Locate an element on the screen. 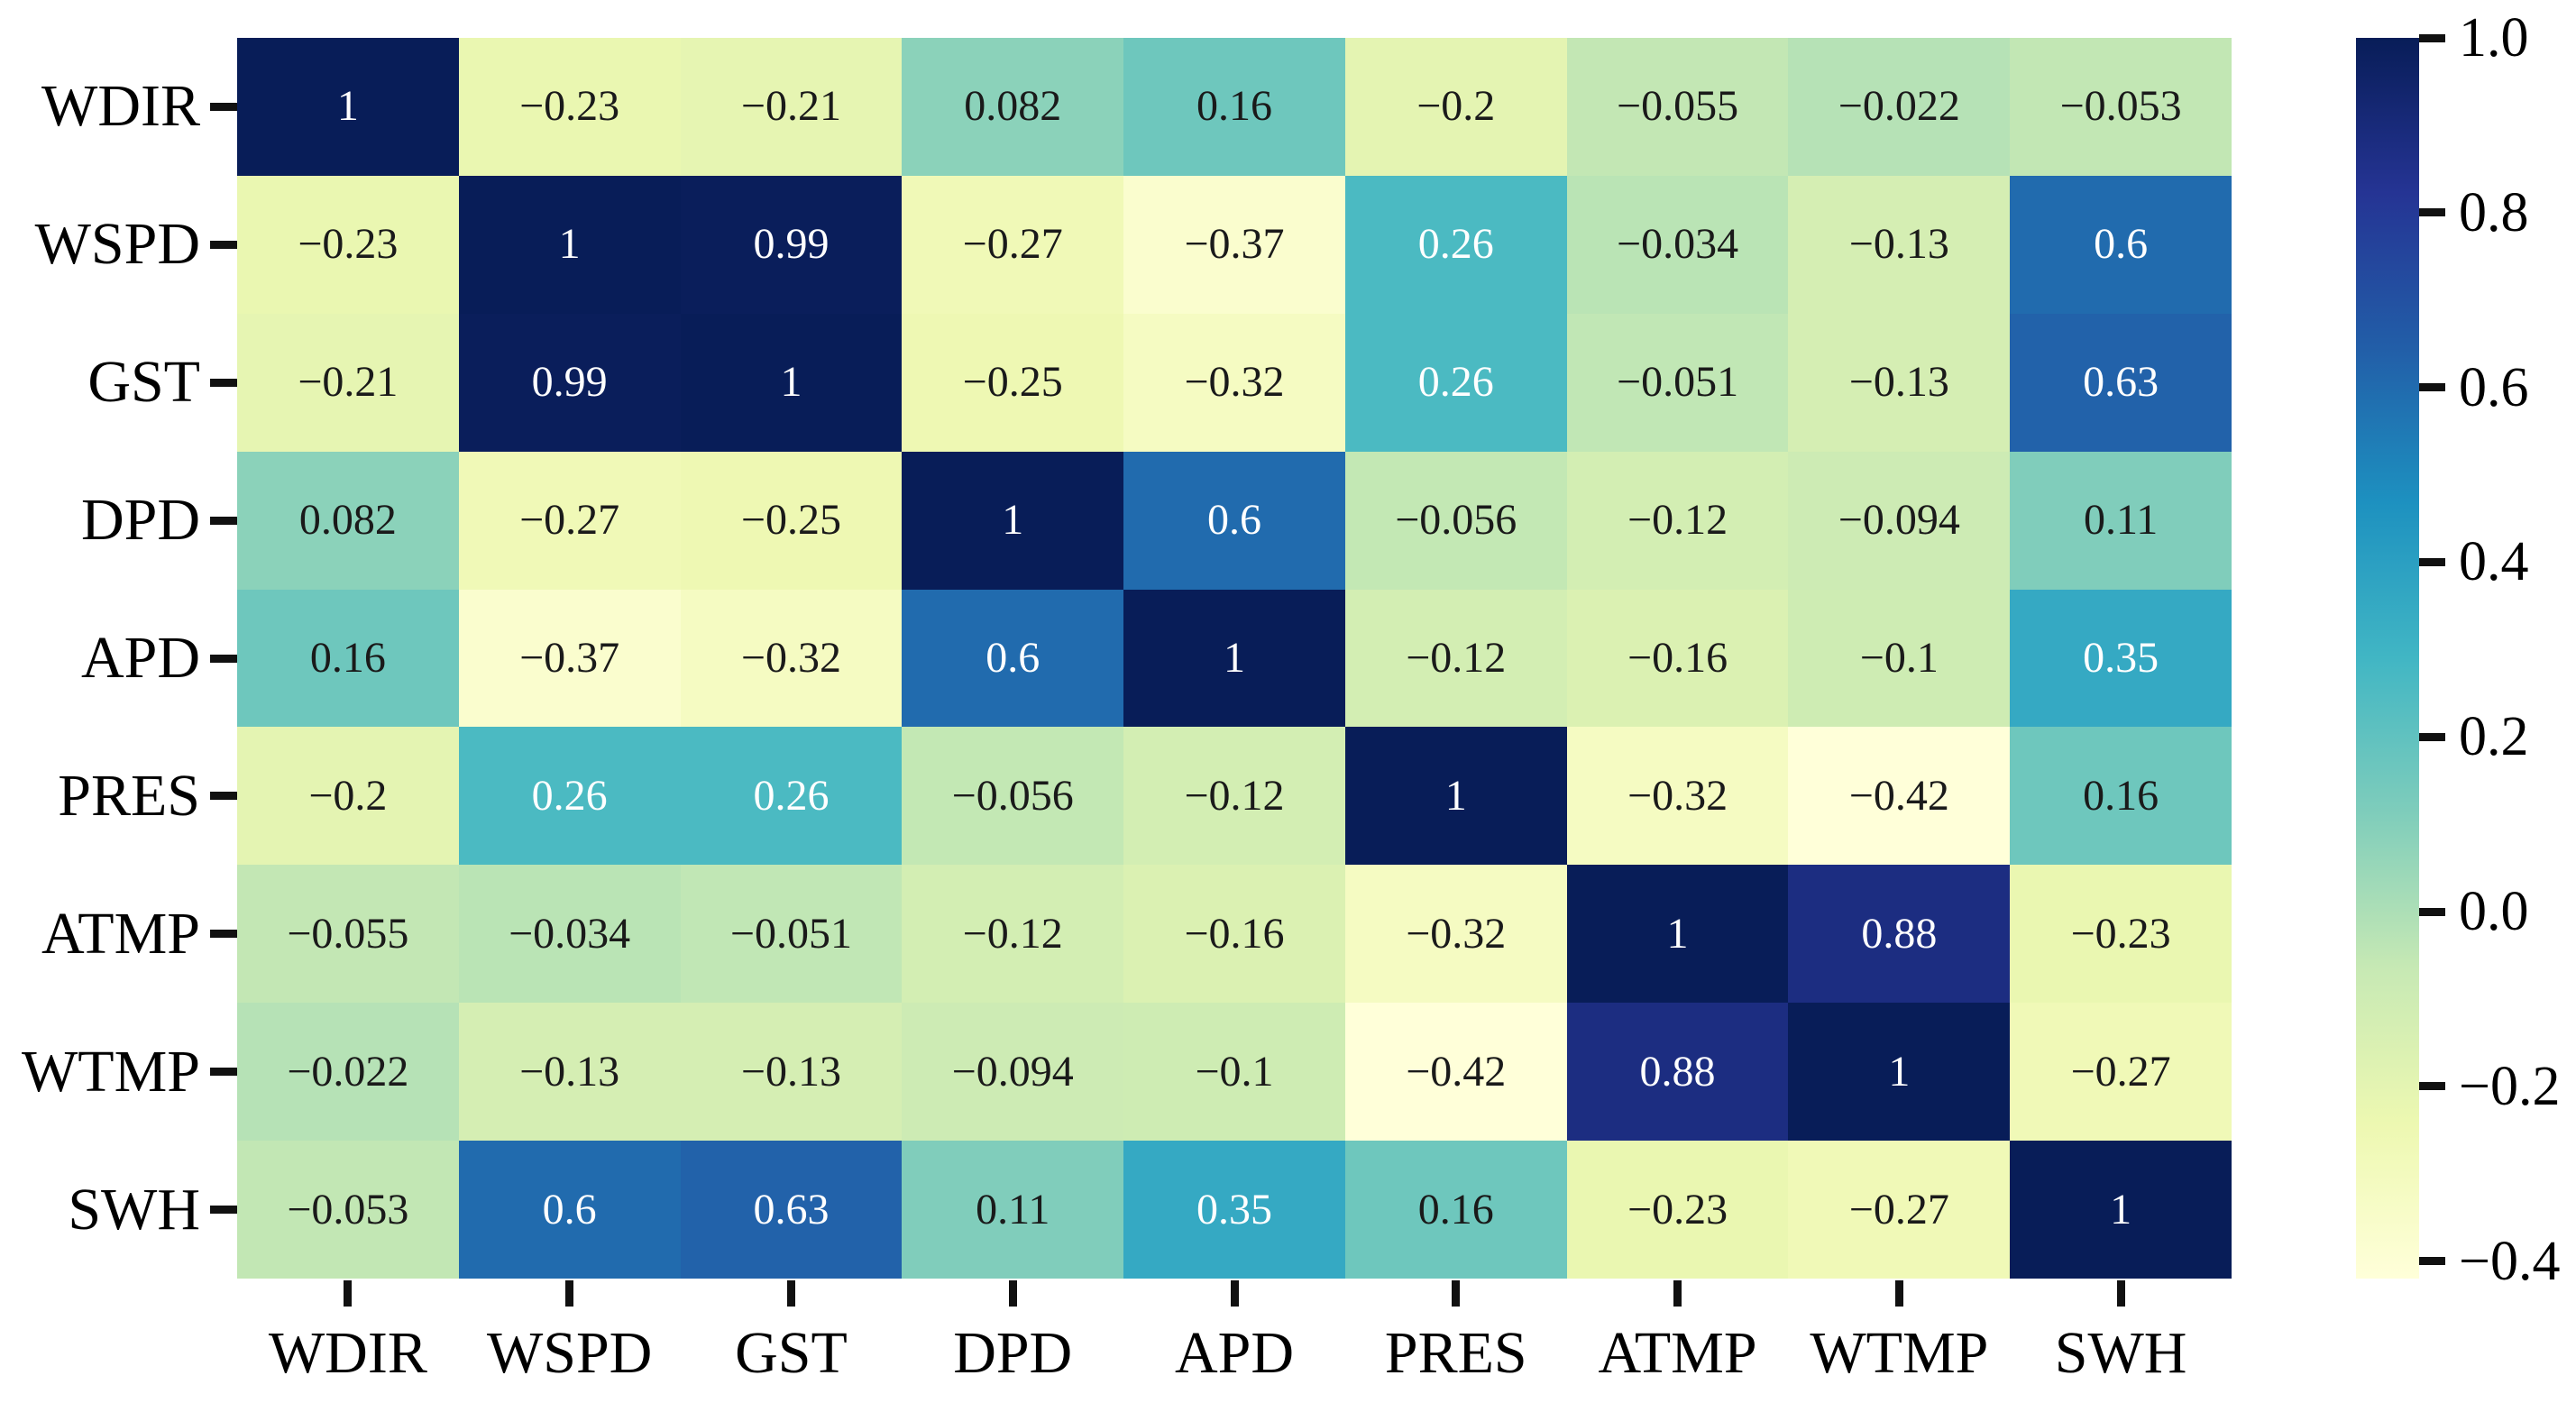 This screenshot has width=2576, height=1403. heatmap-cell-WSPD-GST: 0.99 is located at coordinates (791, 245).